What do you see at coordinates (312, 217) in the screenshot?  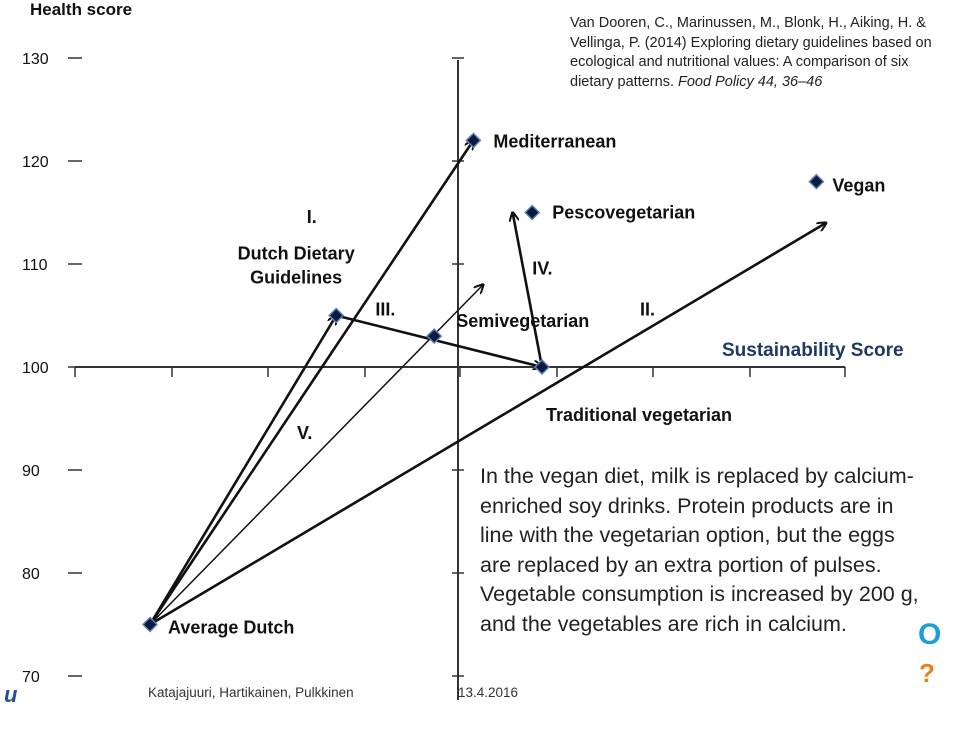 I see `arrow-label-i: I.` at bounding box center [312, 217].